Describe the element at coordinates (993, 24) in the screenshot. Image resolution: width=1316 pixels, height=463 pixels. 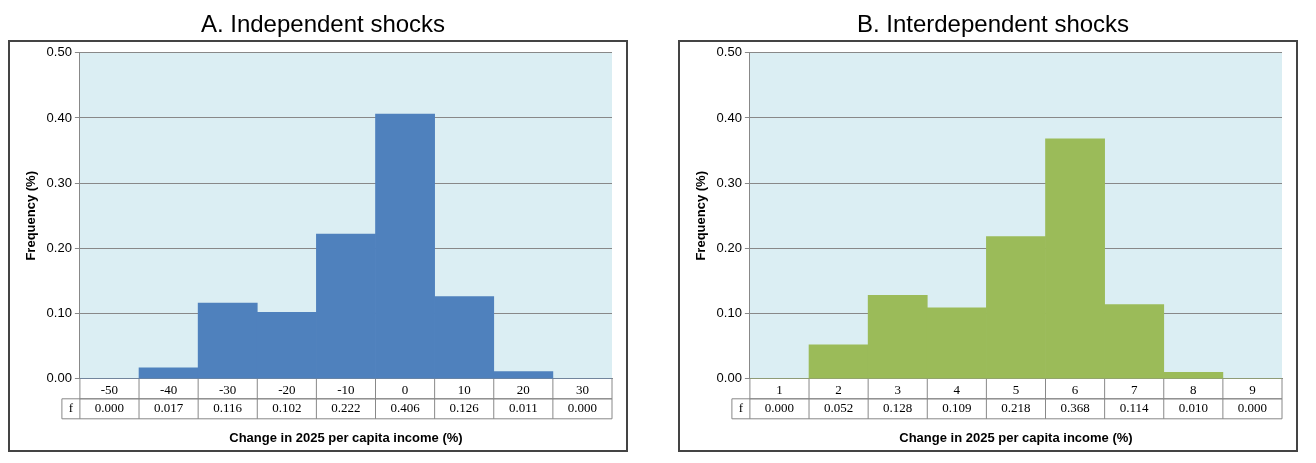
I see `chart-title: B. Interdependent shocks` at that location.